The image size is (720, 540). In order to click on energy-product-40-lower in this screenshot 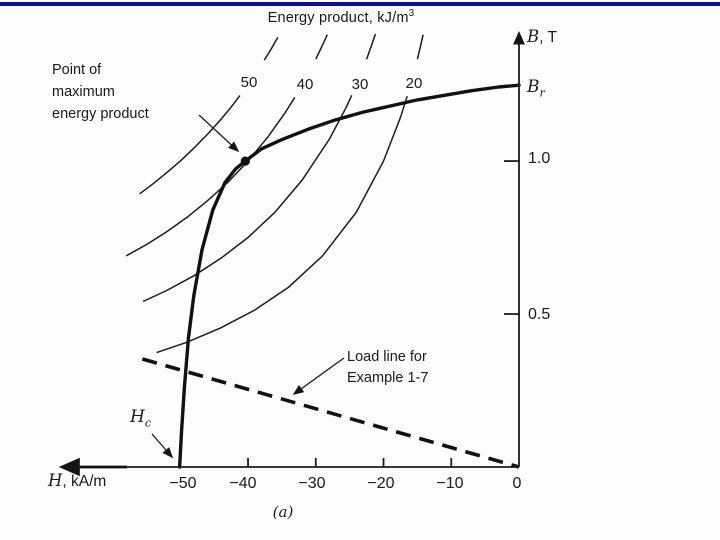, I will do `click(210, 176)`.